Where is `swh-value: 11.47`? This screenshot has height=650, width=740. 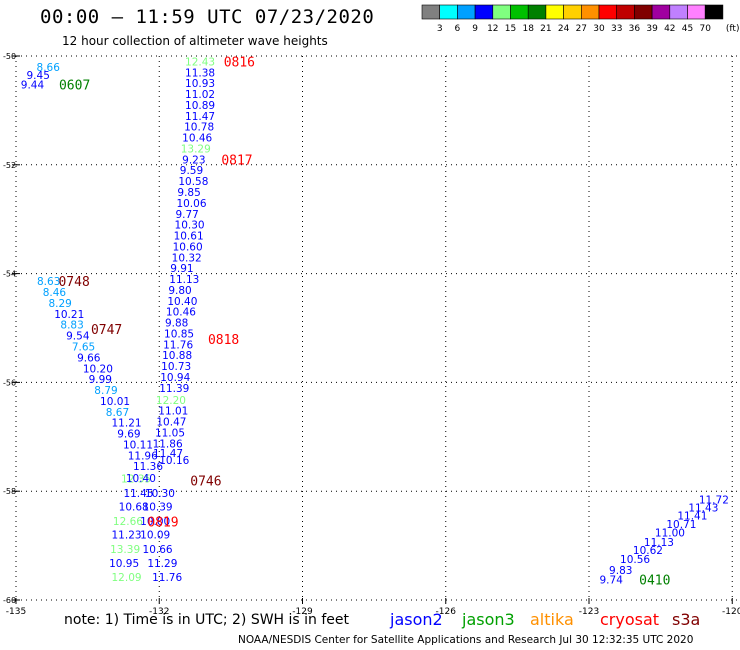
swh-value: 11.47 is located at coordinates (168, 454).